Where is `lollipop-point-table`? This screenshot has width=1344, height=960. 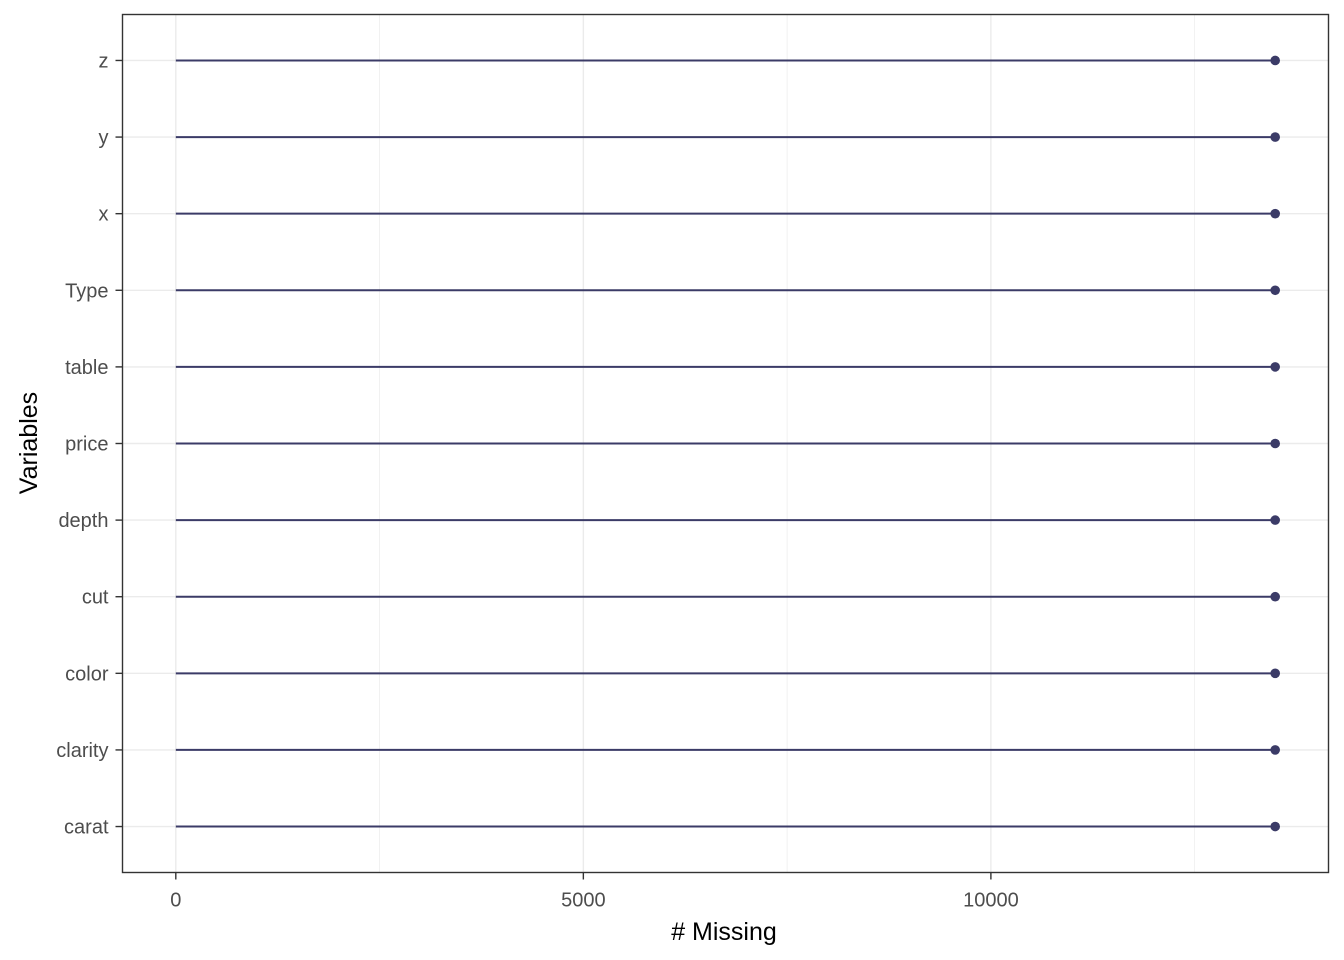 lollipop-point-table is located at coordinates (1275, 367).